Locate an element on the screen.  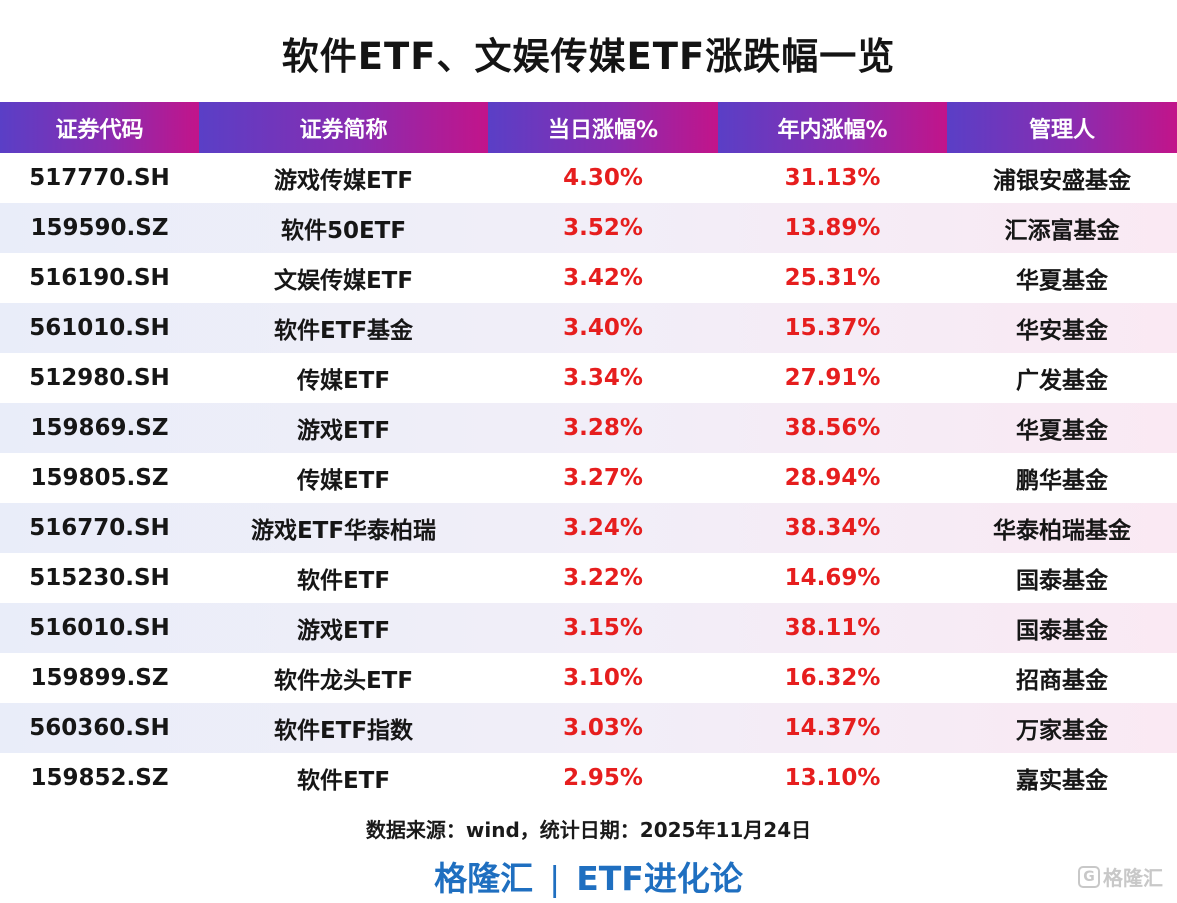
cell-name: 软件龙头ETF is located at coordinates (343, 681).